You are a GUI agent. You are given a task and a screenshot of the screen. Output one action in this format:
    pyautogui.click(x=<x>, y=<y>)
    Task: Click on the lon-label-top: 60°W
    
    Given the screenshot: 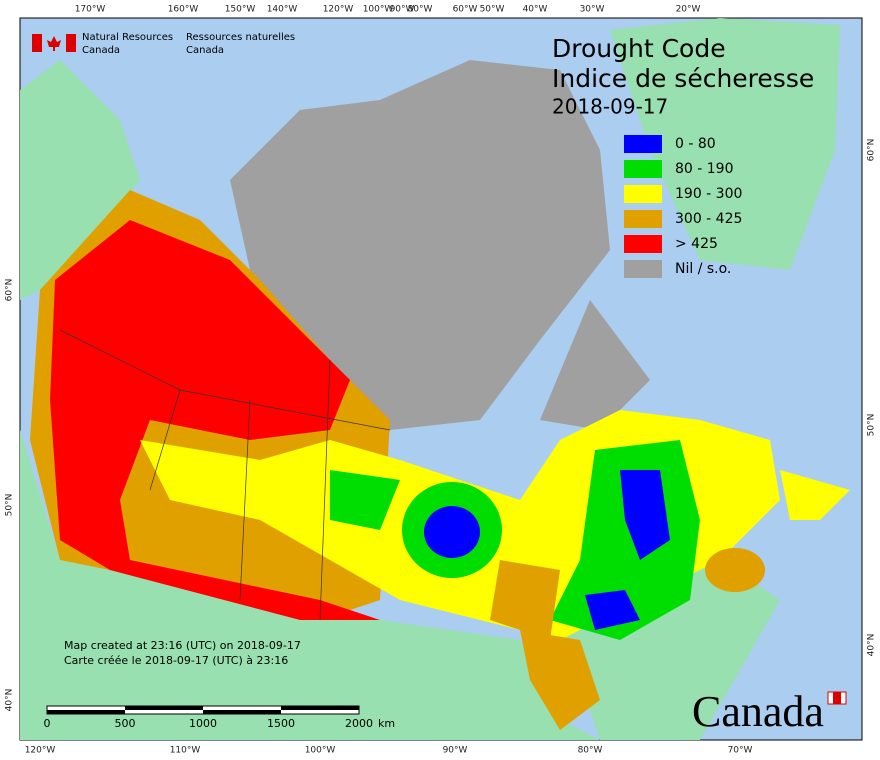 What is the action you would take?
    pyautogui.click(x=465, y=10)
    